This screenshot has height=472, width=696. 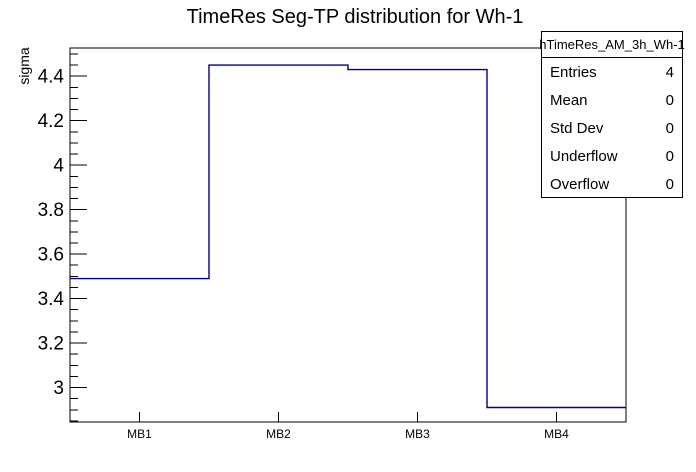 I want to click on stats-row-value: 4, so click(x=669, y=72).